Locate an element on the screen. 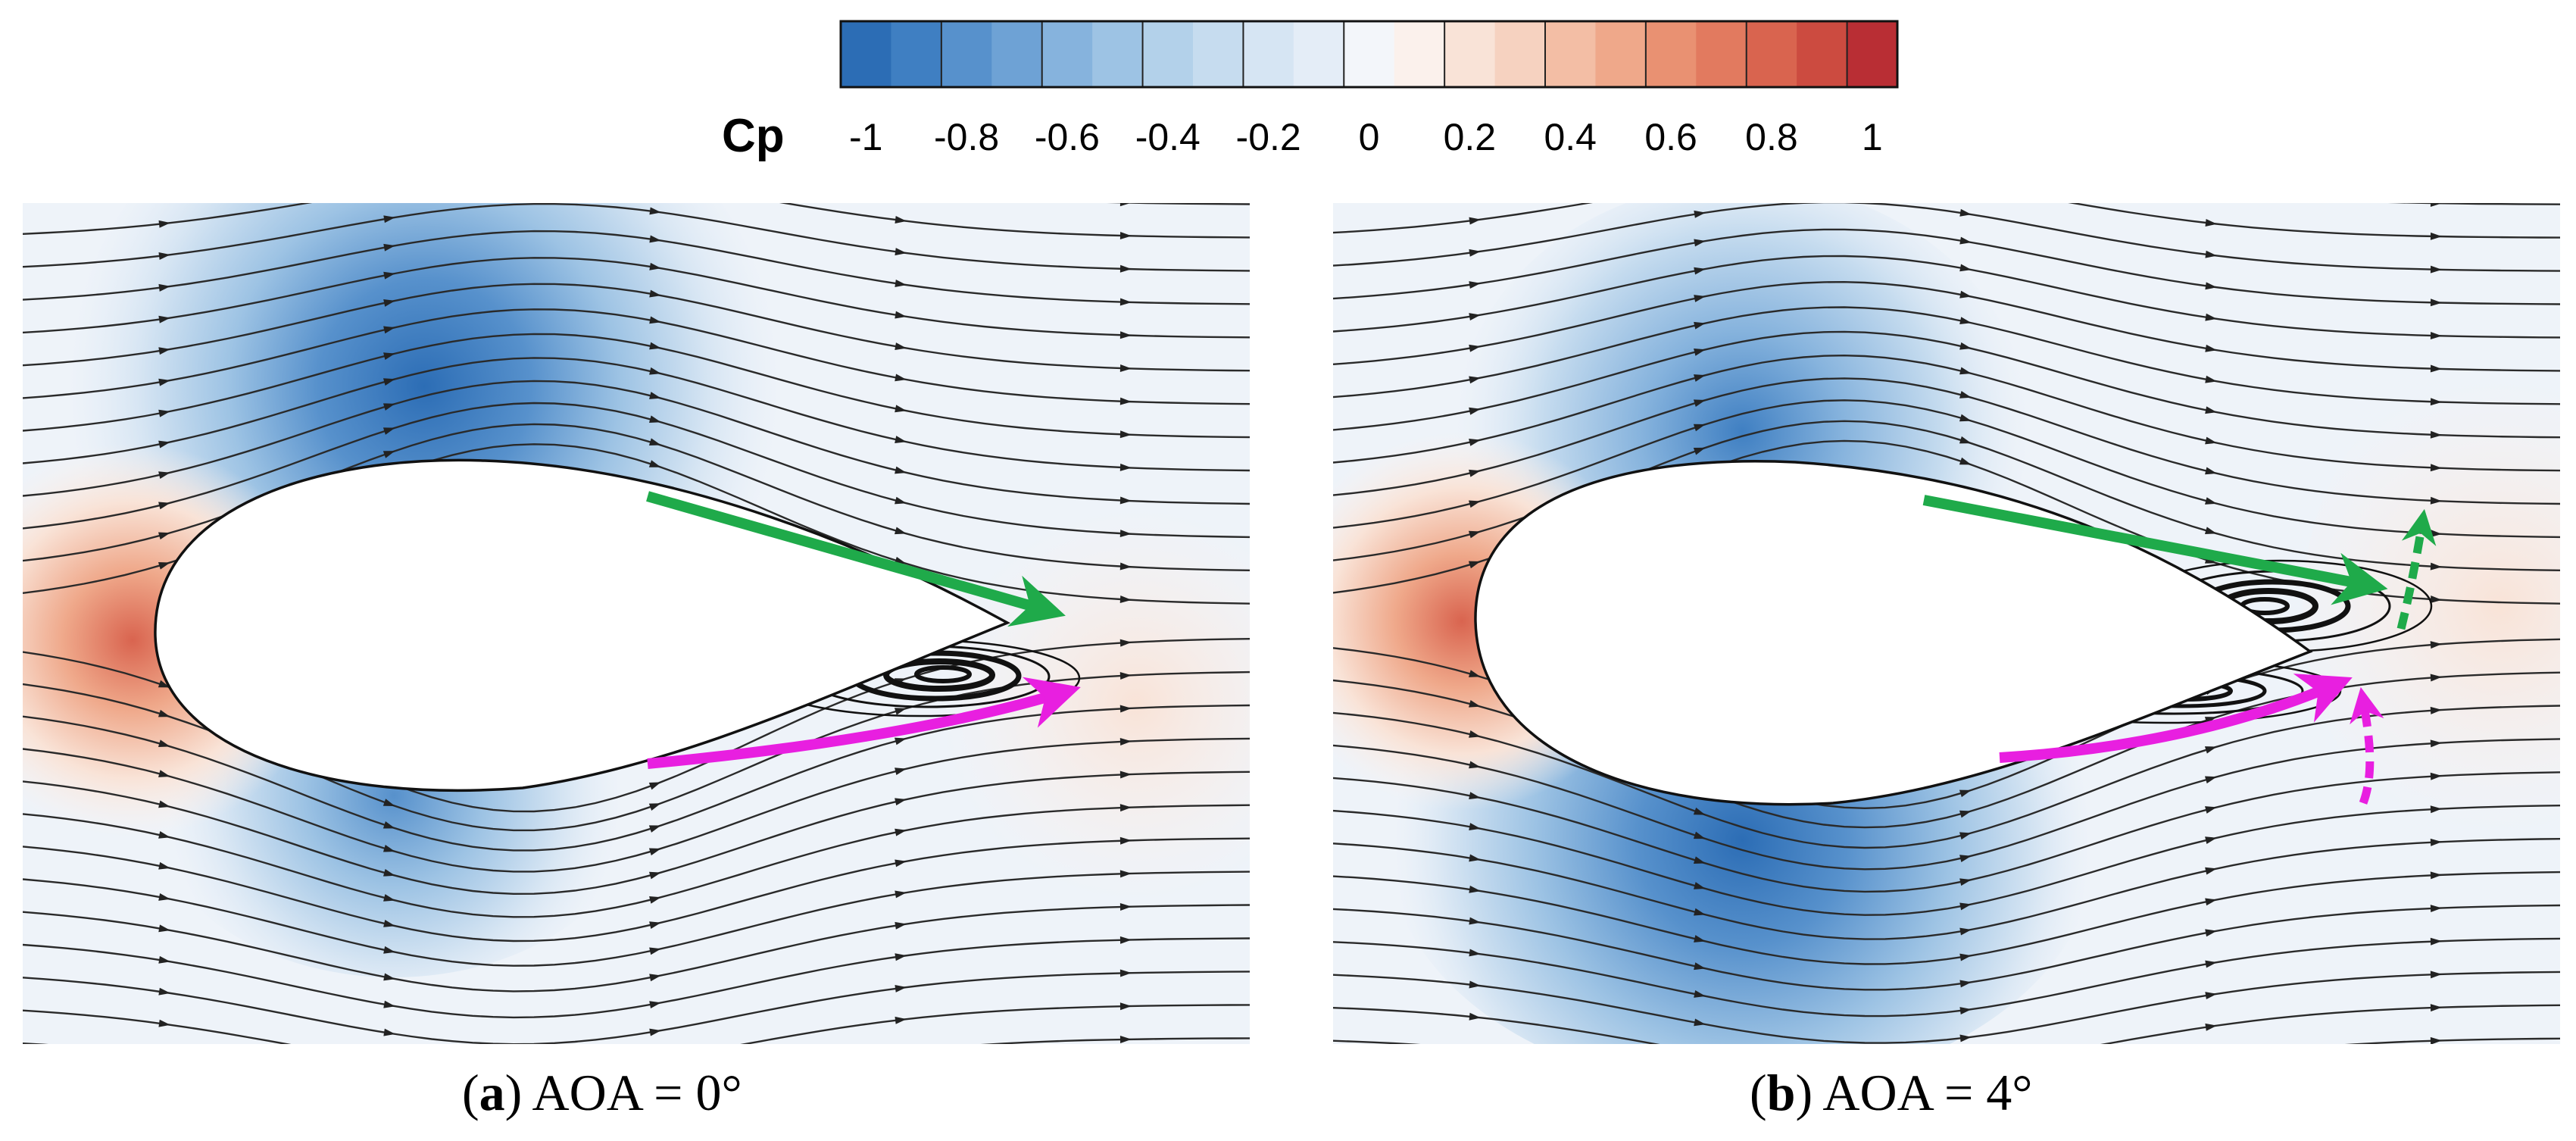 The image size is (2576, 1141). panel-b-lower-dashed-arrow is located at coordinates (2367, 745).